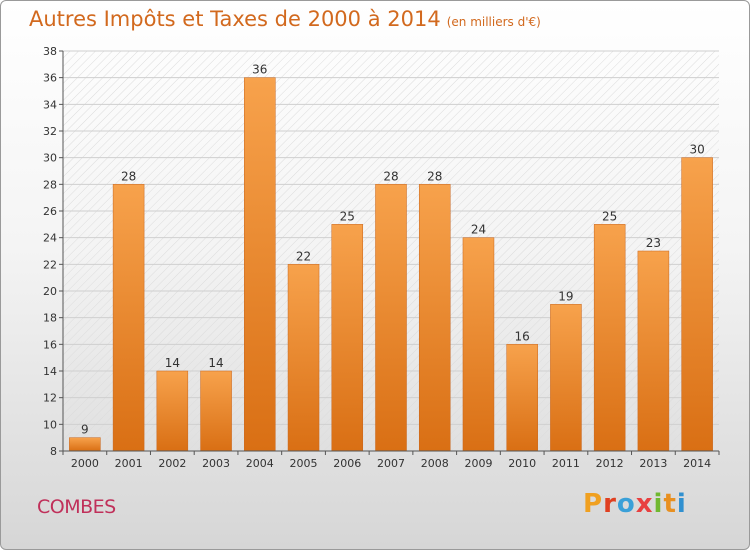 The height and width of the screenshot is (550, 750). What do you see at coordinates (50, 211) in the screenshot?
I see `y-tick-label: 26` at bounding box center [50, 211].